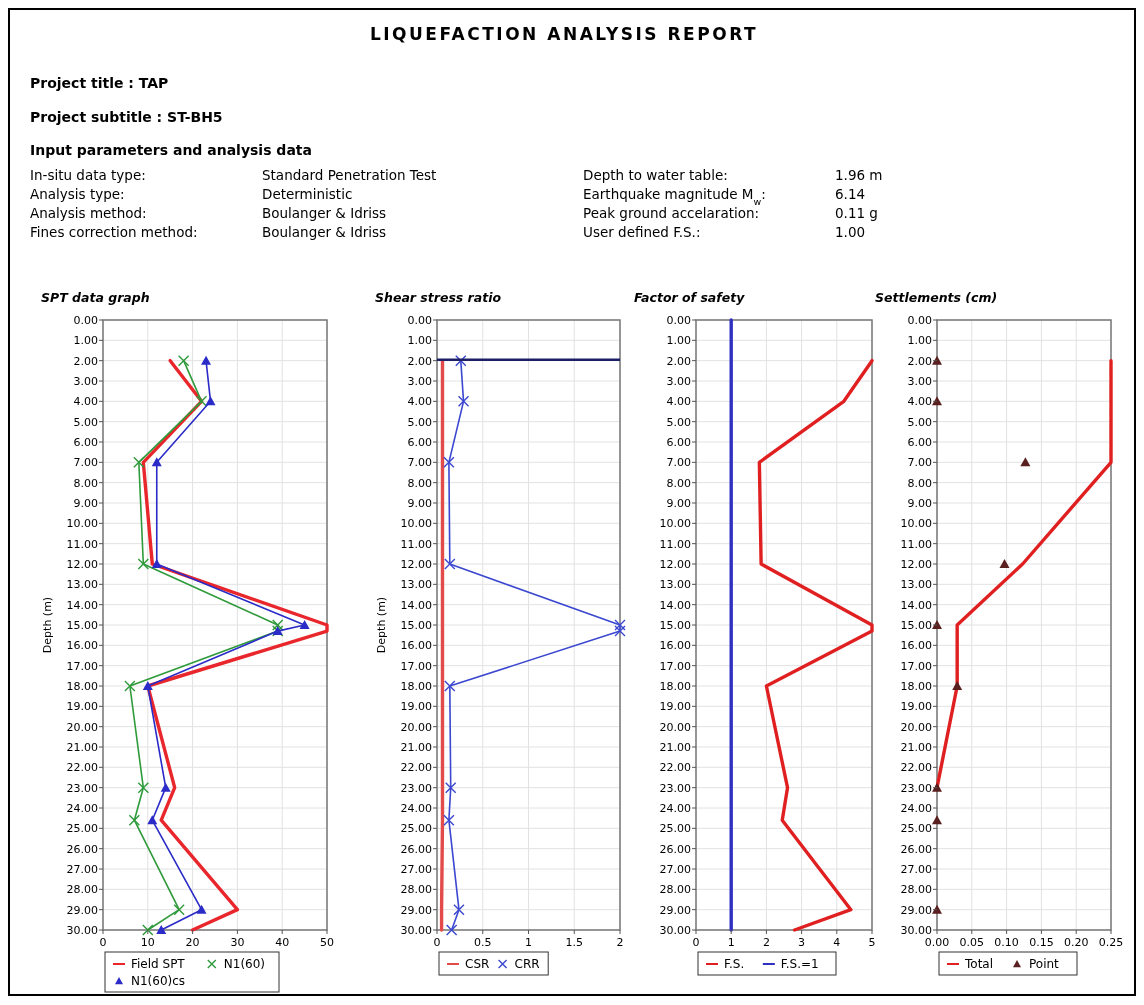 This screenshot has height=1005, width=1144. Describe the element at coordinates (919, 381) in the screenshot. I see `y-tick-label: 3.00` at that location.